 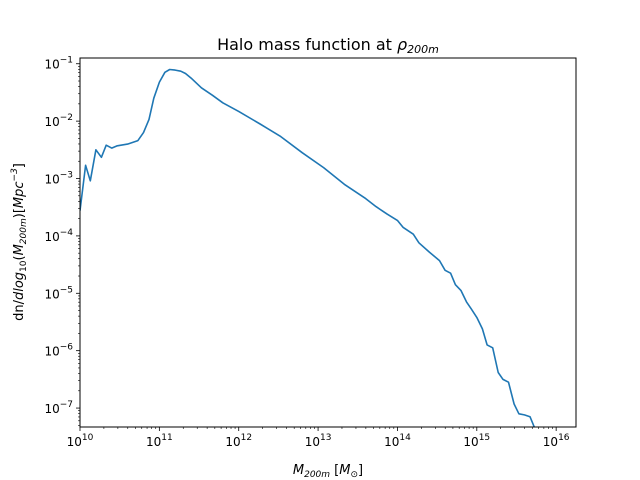 I want to click on x-axis-label: M200m [M⊙], so click(x=328, y=471).